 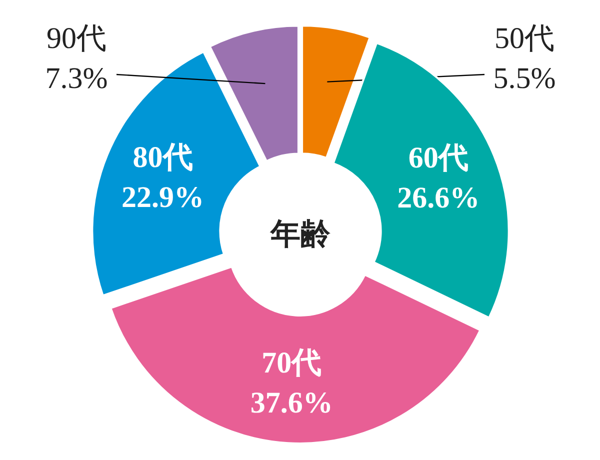 I want to click on data-label: 26.6%, so click(x=438, y=198).